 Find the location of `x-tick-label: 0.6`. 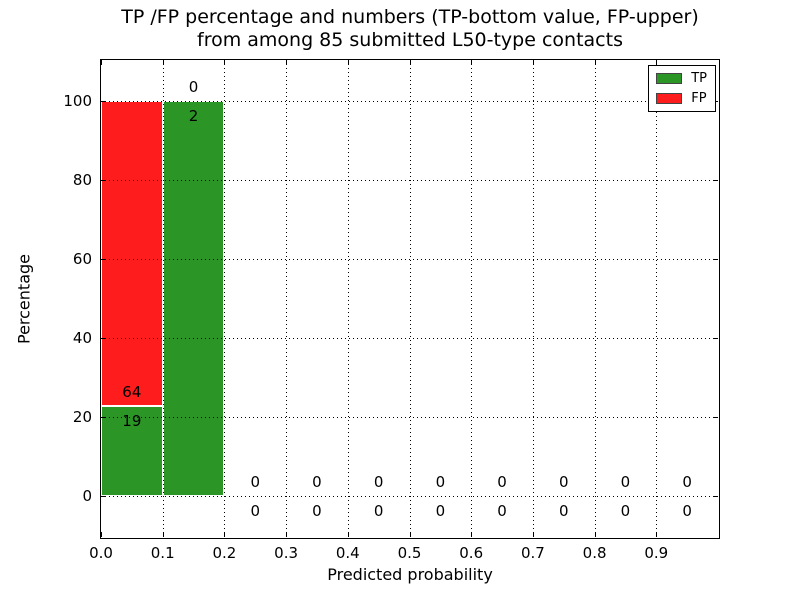

x-tick-label: 0.6 is located at coordinates (471, 553).